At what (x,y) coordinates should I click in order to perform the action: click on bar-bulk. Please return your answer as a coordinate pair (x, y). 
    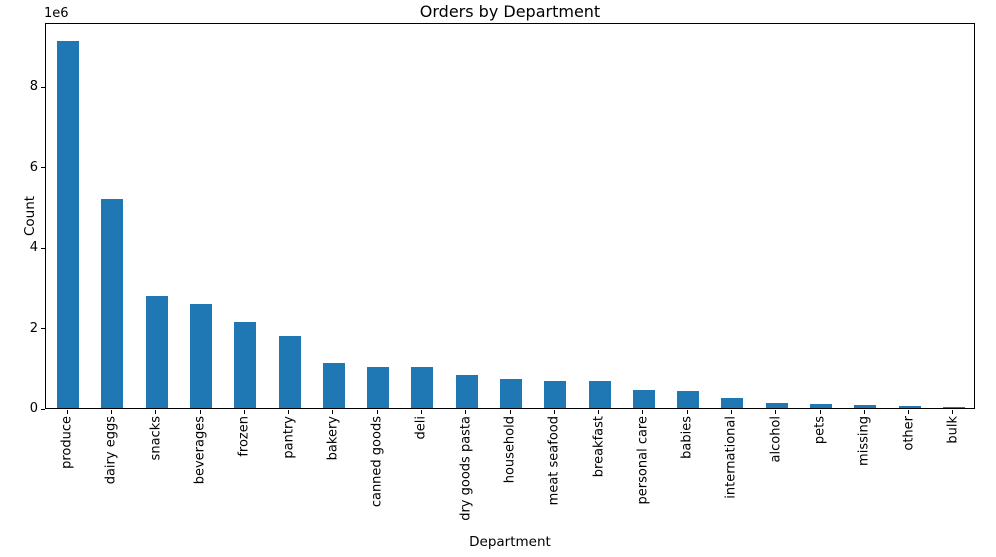
    Looking at the image, I should click on (953, 407).